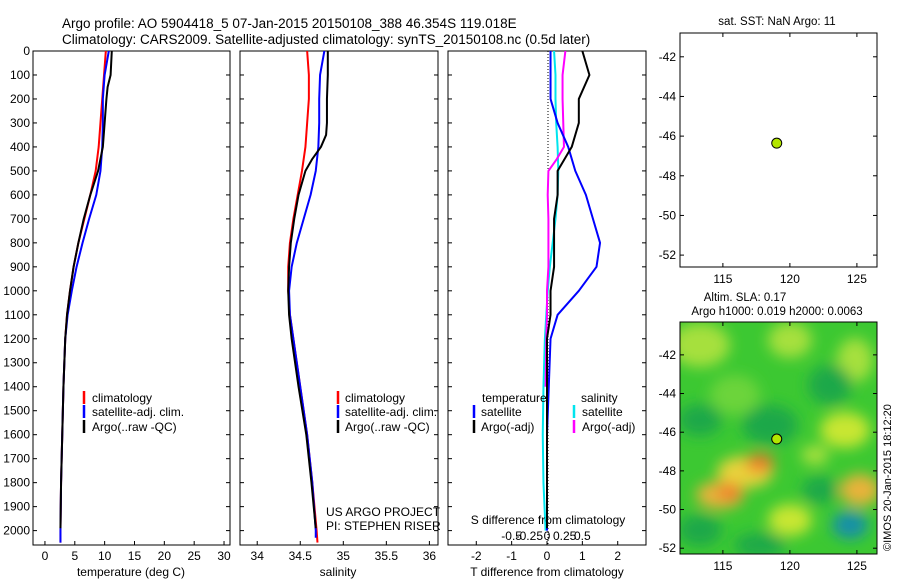 This screenshot has width=900, height=580. What do you see at coordinates (530, 536) in the screenshot?
I see `s-tick-label: -0.25` at bounding box center [530, 536].